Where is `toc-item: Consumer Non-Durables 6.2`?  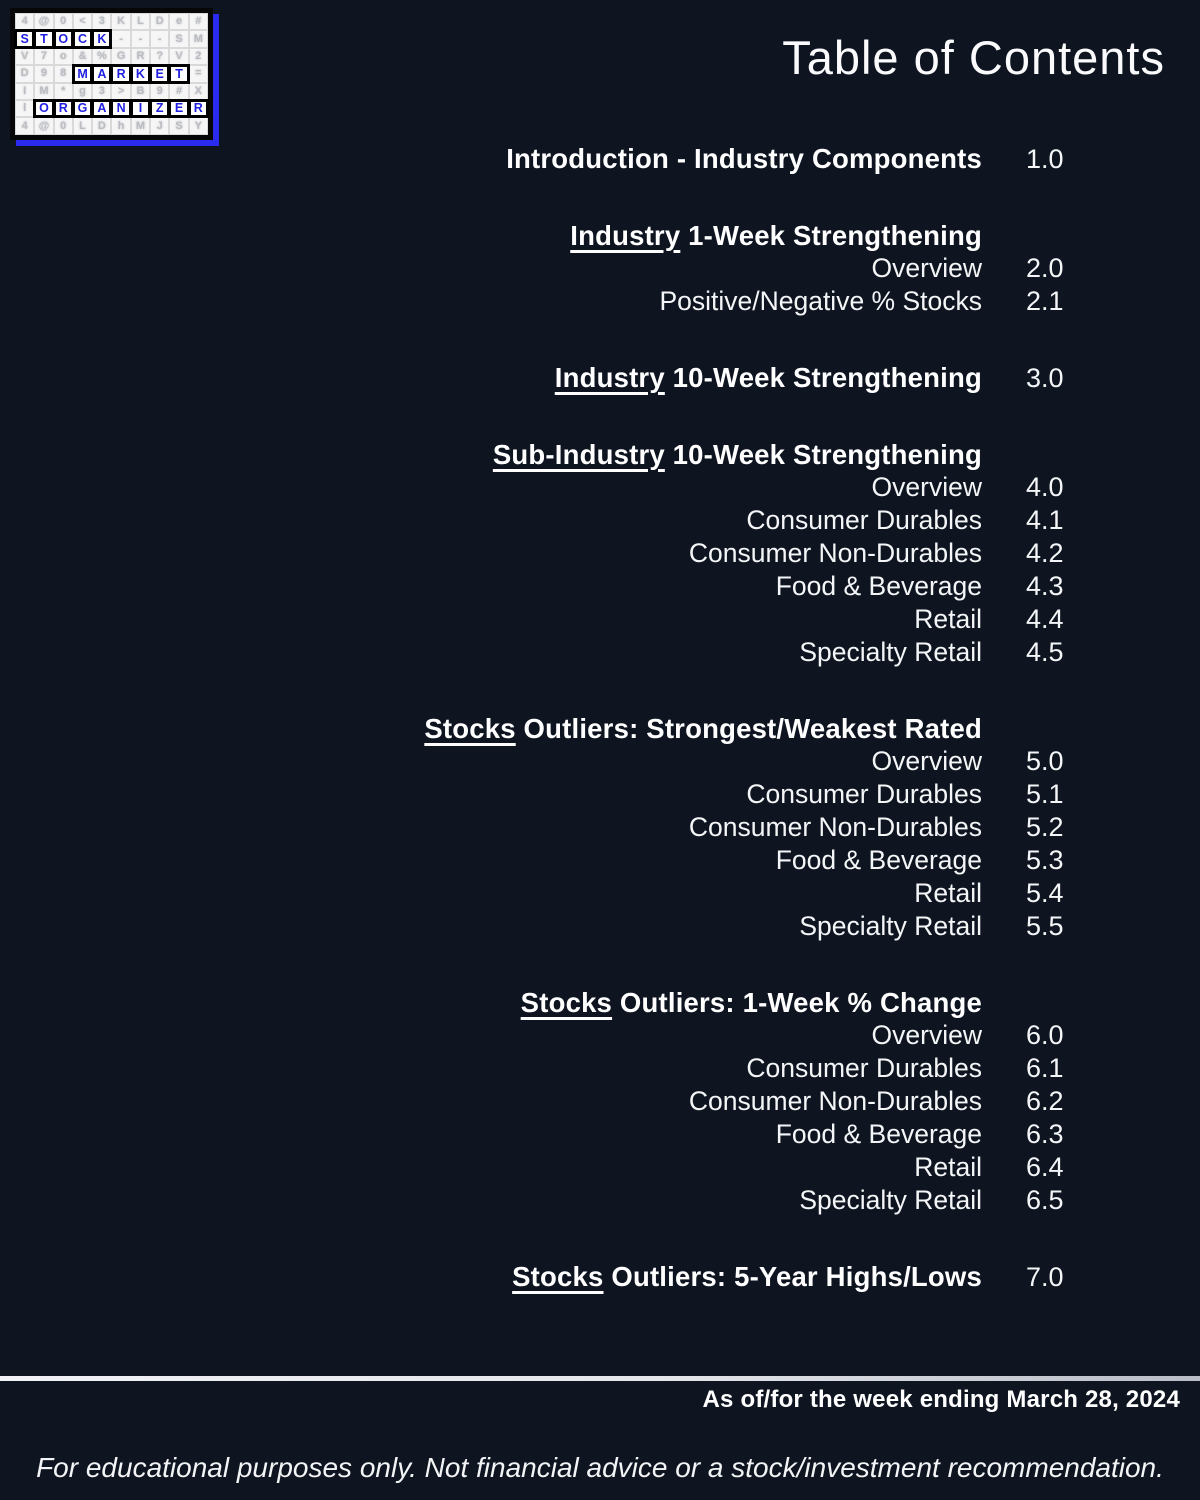
toc-item: Consumer Non-Durables 6.2 is located at coordinates (532, 1101).